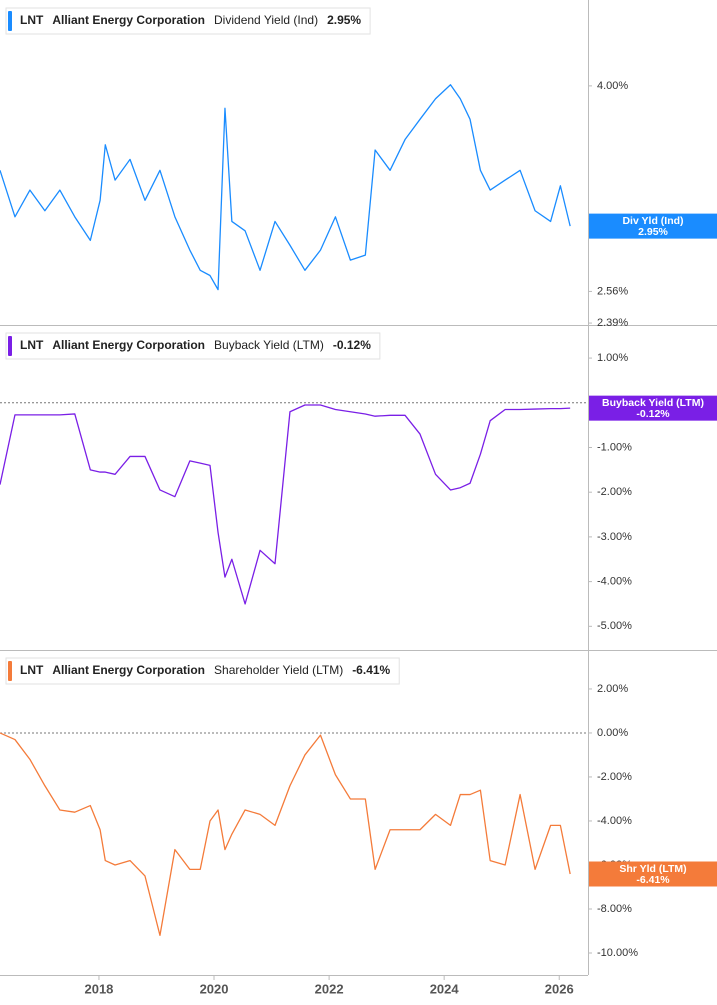 This screenshot has width=717, height=1005. I want to click on badge-label: Div Yld (Ind), so click(652, 221).